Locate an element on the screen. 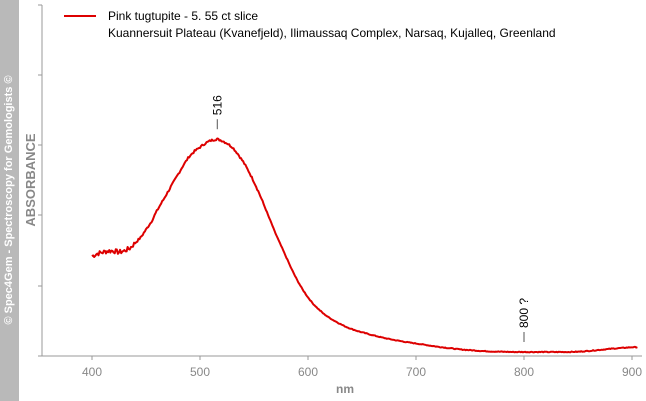  x-tick-label: 600 is located at coordinates (308, 372).